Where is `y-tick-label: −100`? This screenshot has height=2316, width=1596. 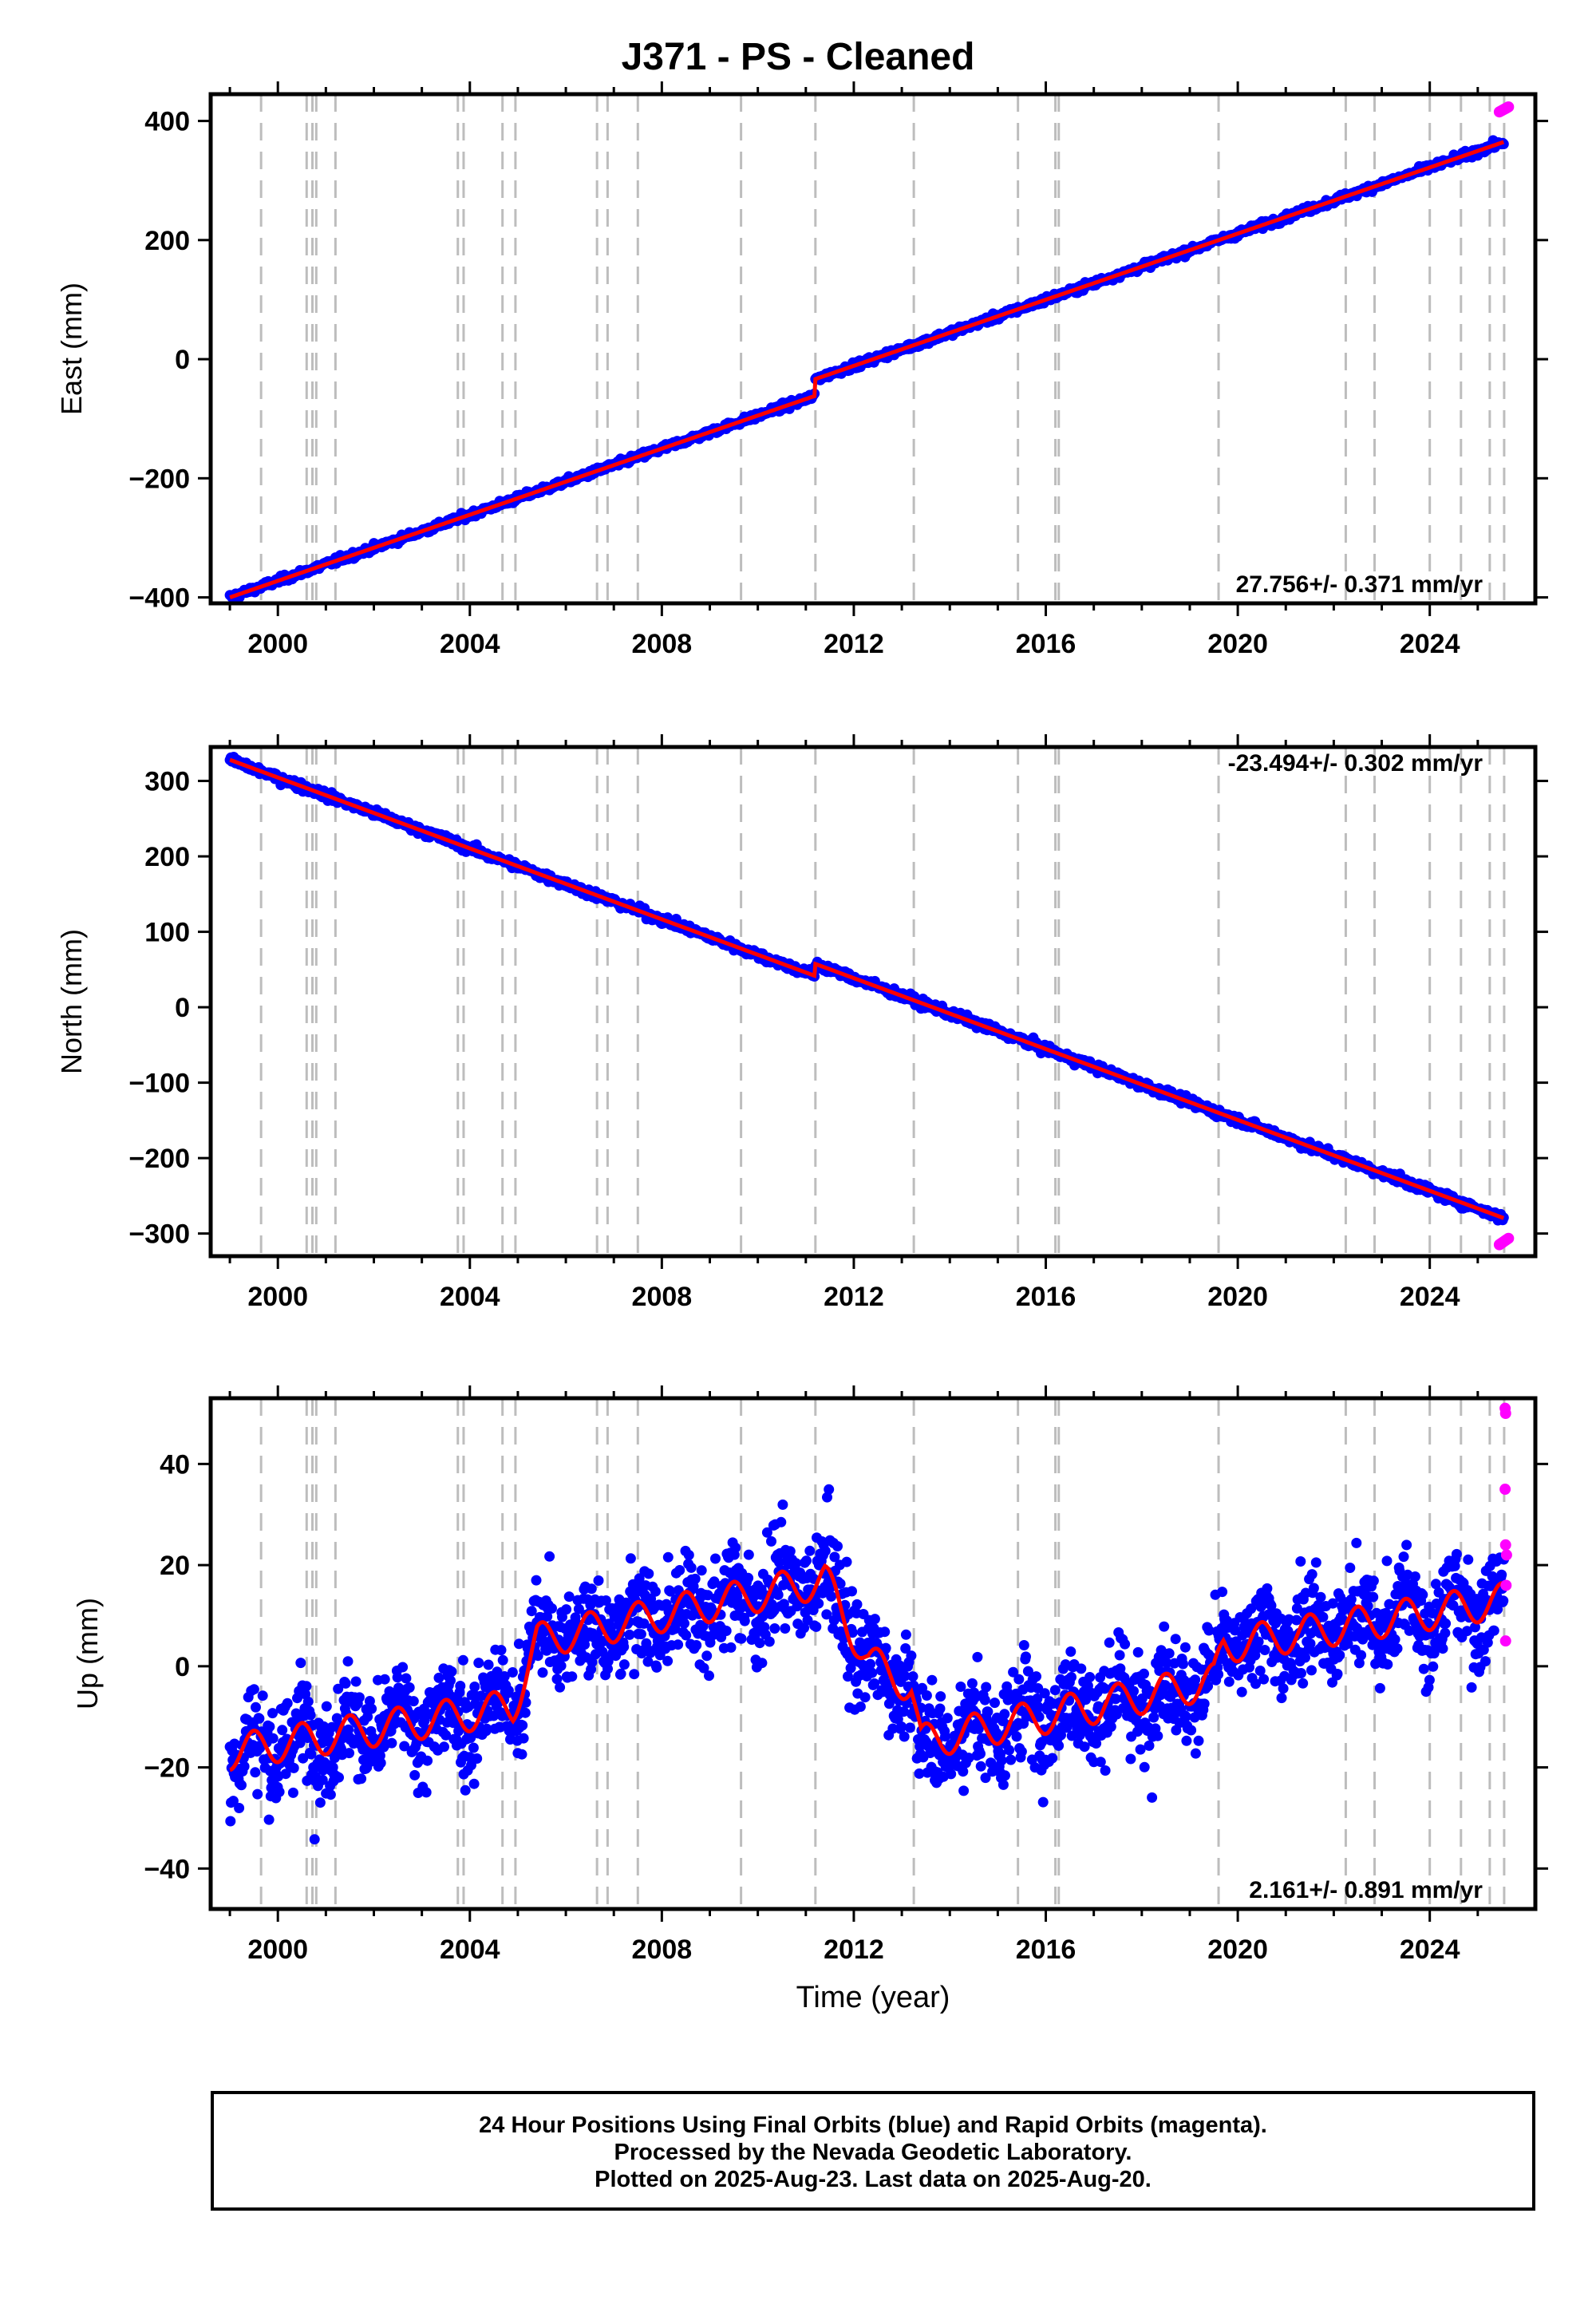
y-tick-label: −100 is located at coordinates (159, 1084).